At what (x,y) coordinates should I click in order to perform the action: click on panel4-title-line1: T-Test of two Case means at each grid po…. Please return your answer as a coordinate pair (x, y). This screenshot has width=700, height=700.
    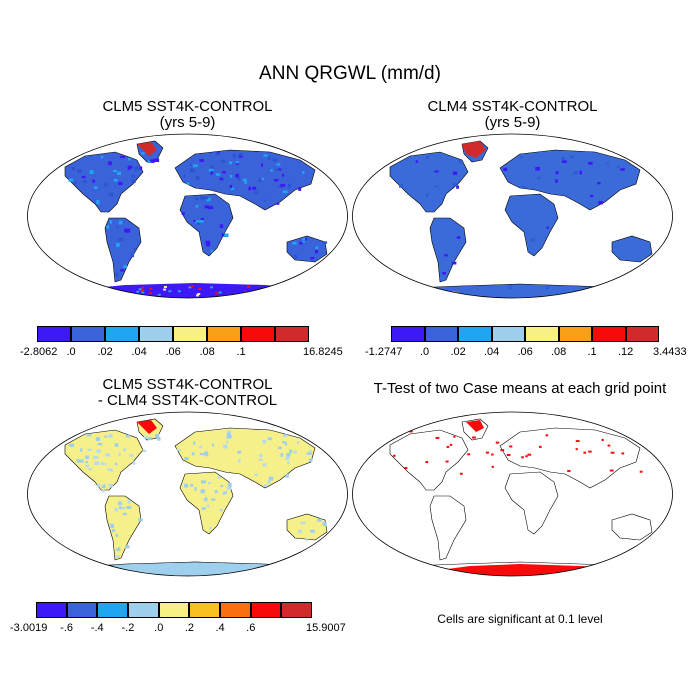
    Looking at the image, I should click on (520, 388).